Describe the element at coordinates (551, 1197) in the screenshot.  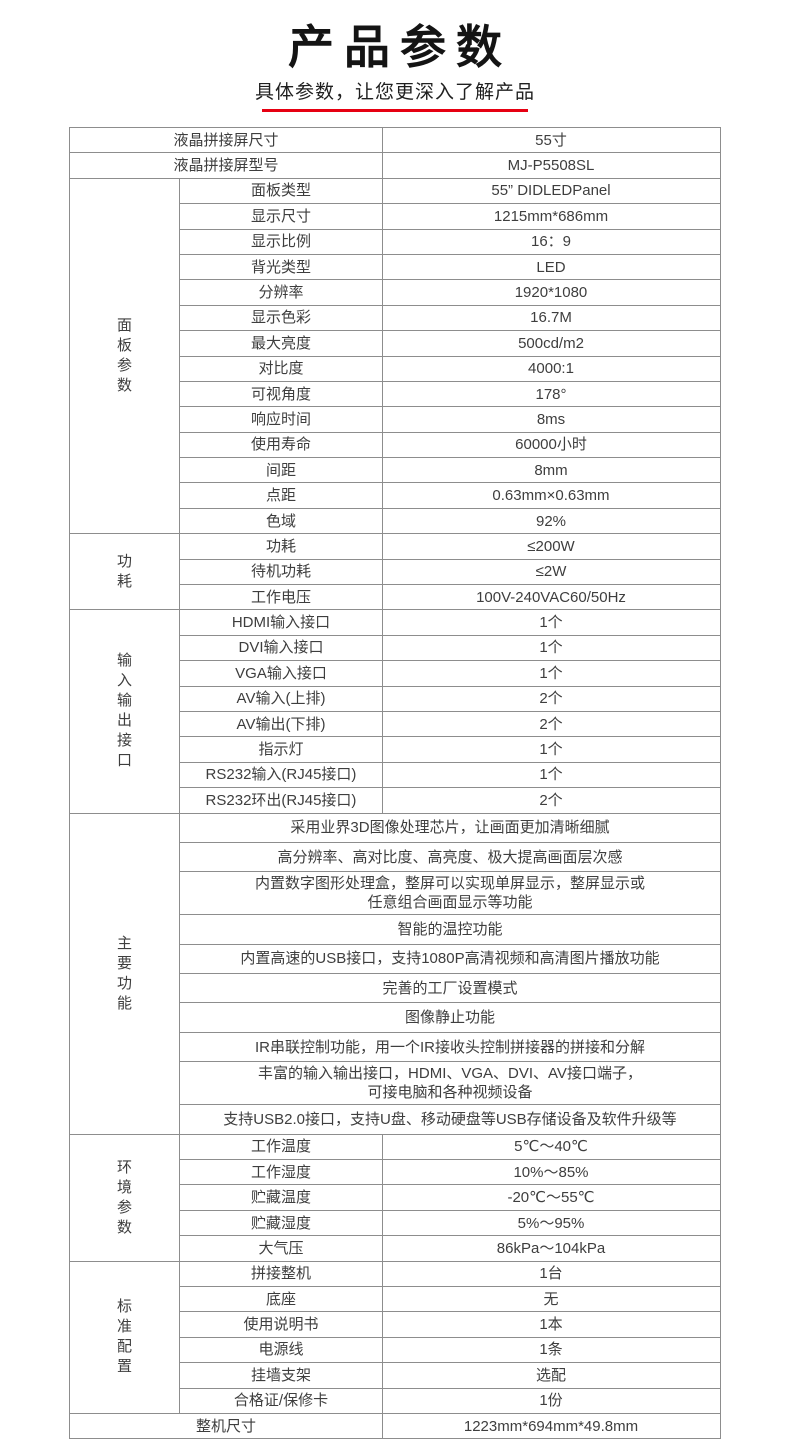
I see `spec-value: -20℃～55℃` at that location.